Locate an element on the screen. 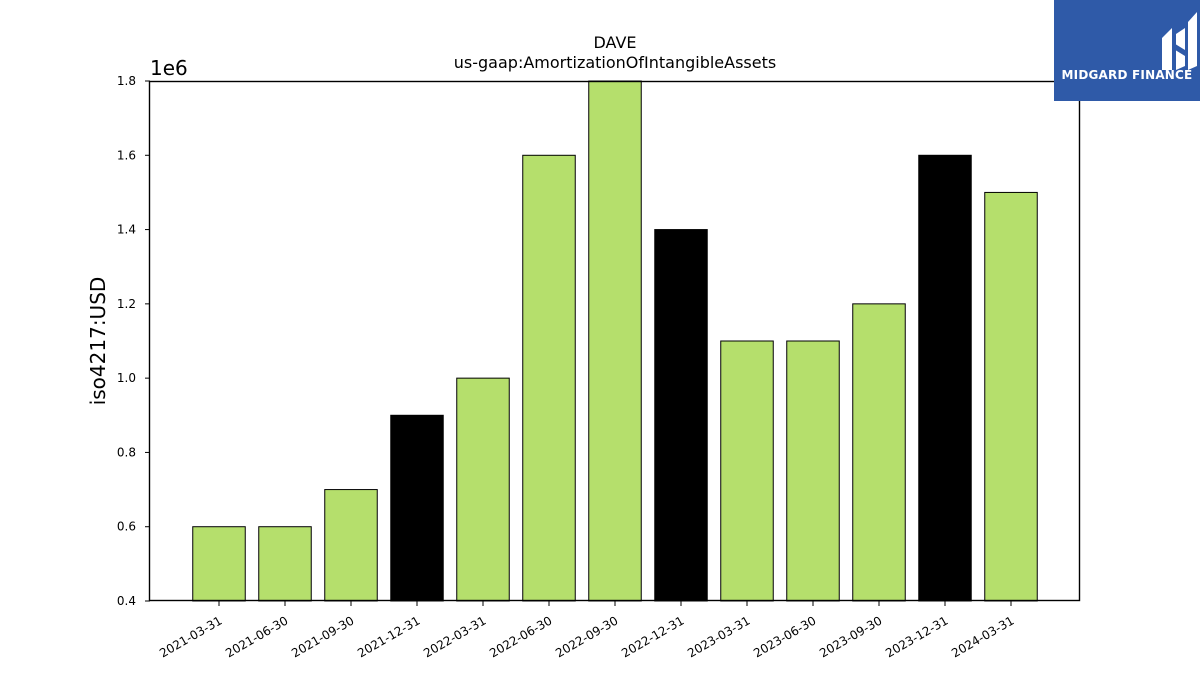  logo-text: MIDGARD FINANCE is located at coordinates (1127, 75).